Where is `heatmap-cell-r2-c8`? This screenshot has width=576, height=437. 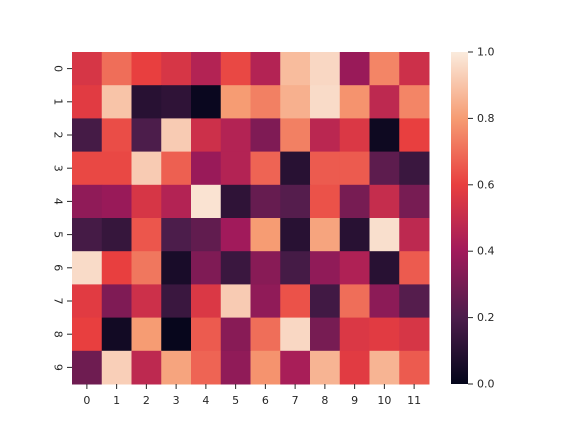
heatmap-cell-r2-c8 is located at coordinates (325, 135).